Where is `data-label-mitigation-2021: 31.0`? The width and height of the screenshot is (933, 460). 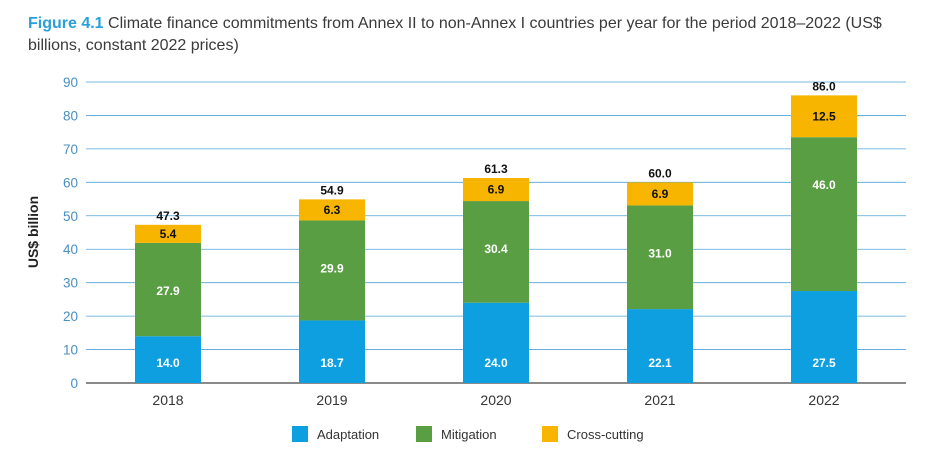 data-label-mitigation-2021: 31.0 is located at coordinates (660, 253).